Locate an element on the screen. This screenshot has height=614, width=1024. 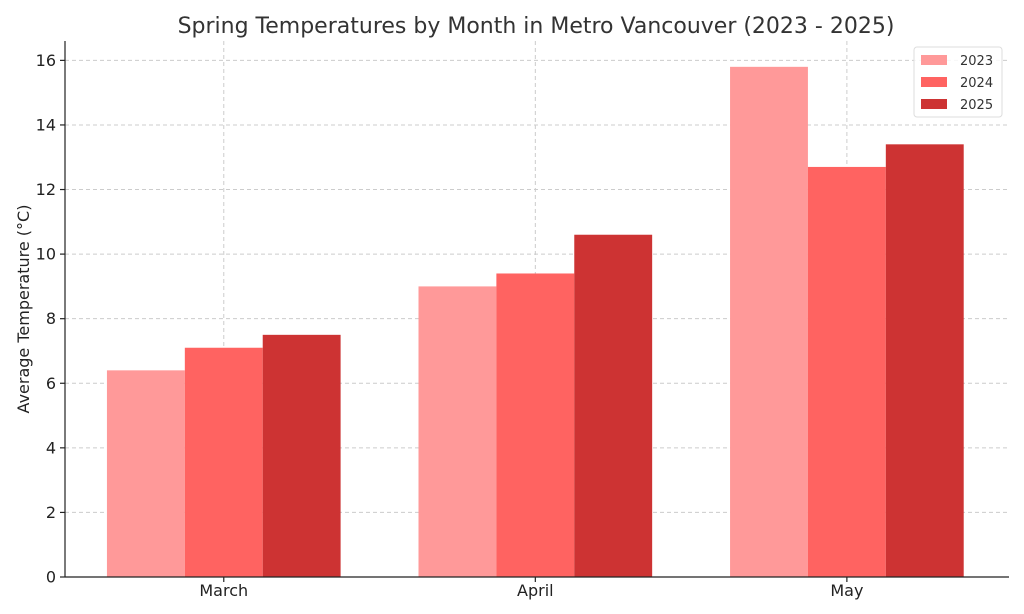
y-tick-label: 2 is located at coordinates (51, 512).